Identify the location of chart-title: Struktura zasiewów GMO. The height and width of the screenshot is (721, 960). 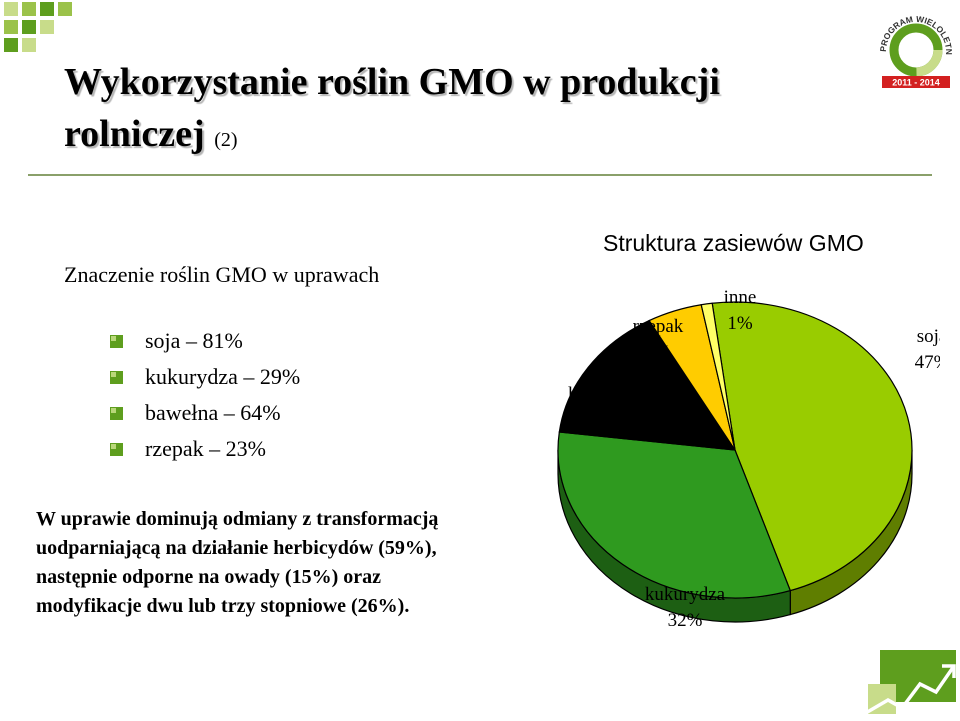
(733, 243).